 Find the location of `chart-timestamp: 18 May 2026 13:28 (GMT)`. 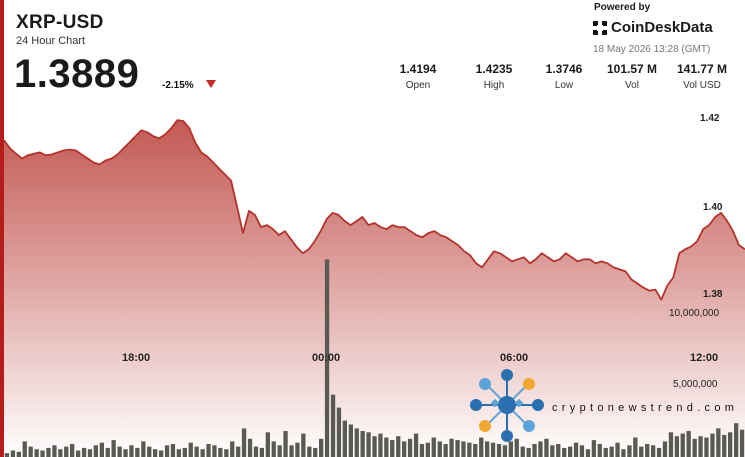

chart-timestamp: 18 May 2026 13:28 (GMT) is located at coordinates (652, 49).